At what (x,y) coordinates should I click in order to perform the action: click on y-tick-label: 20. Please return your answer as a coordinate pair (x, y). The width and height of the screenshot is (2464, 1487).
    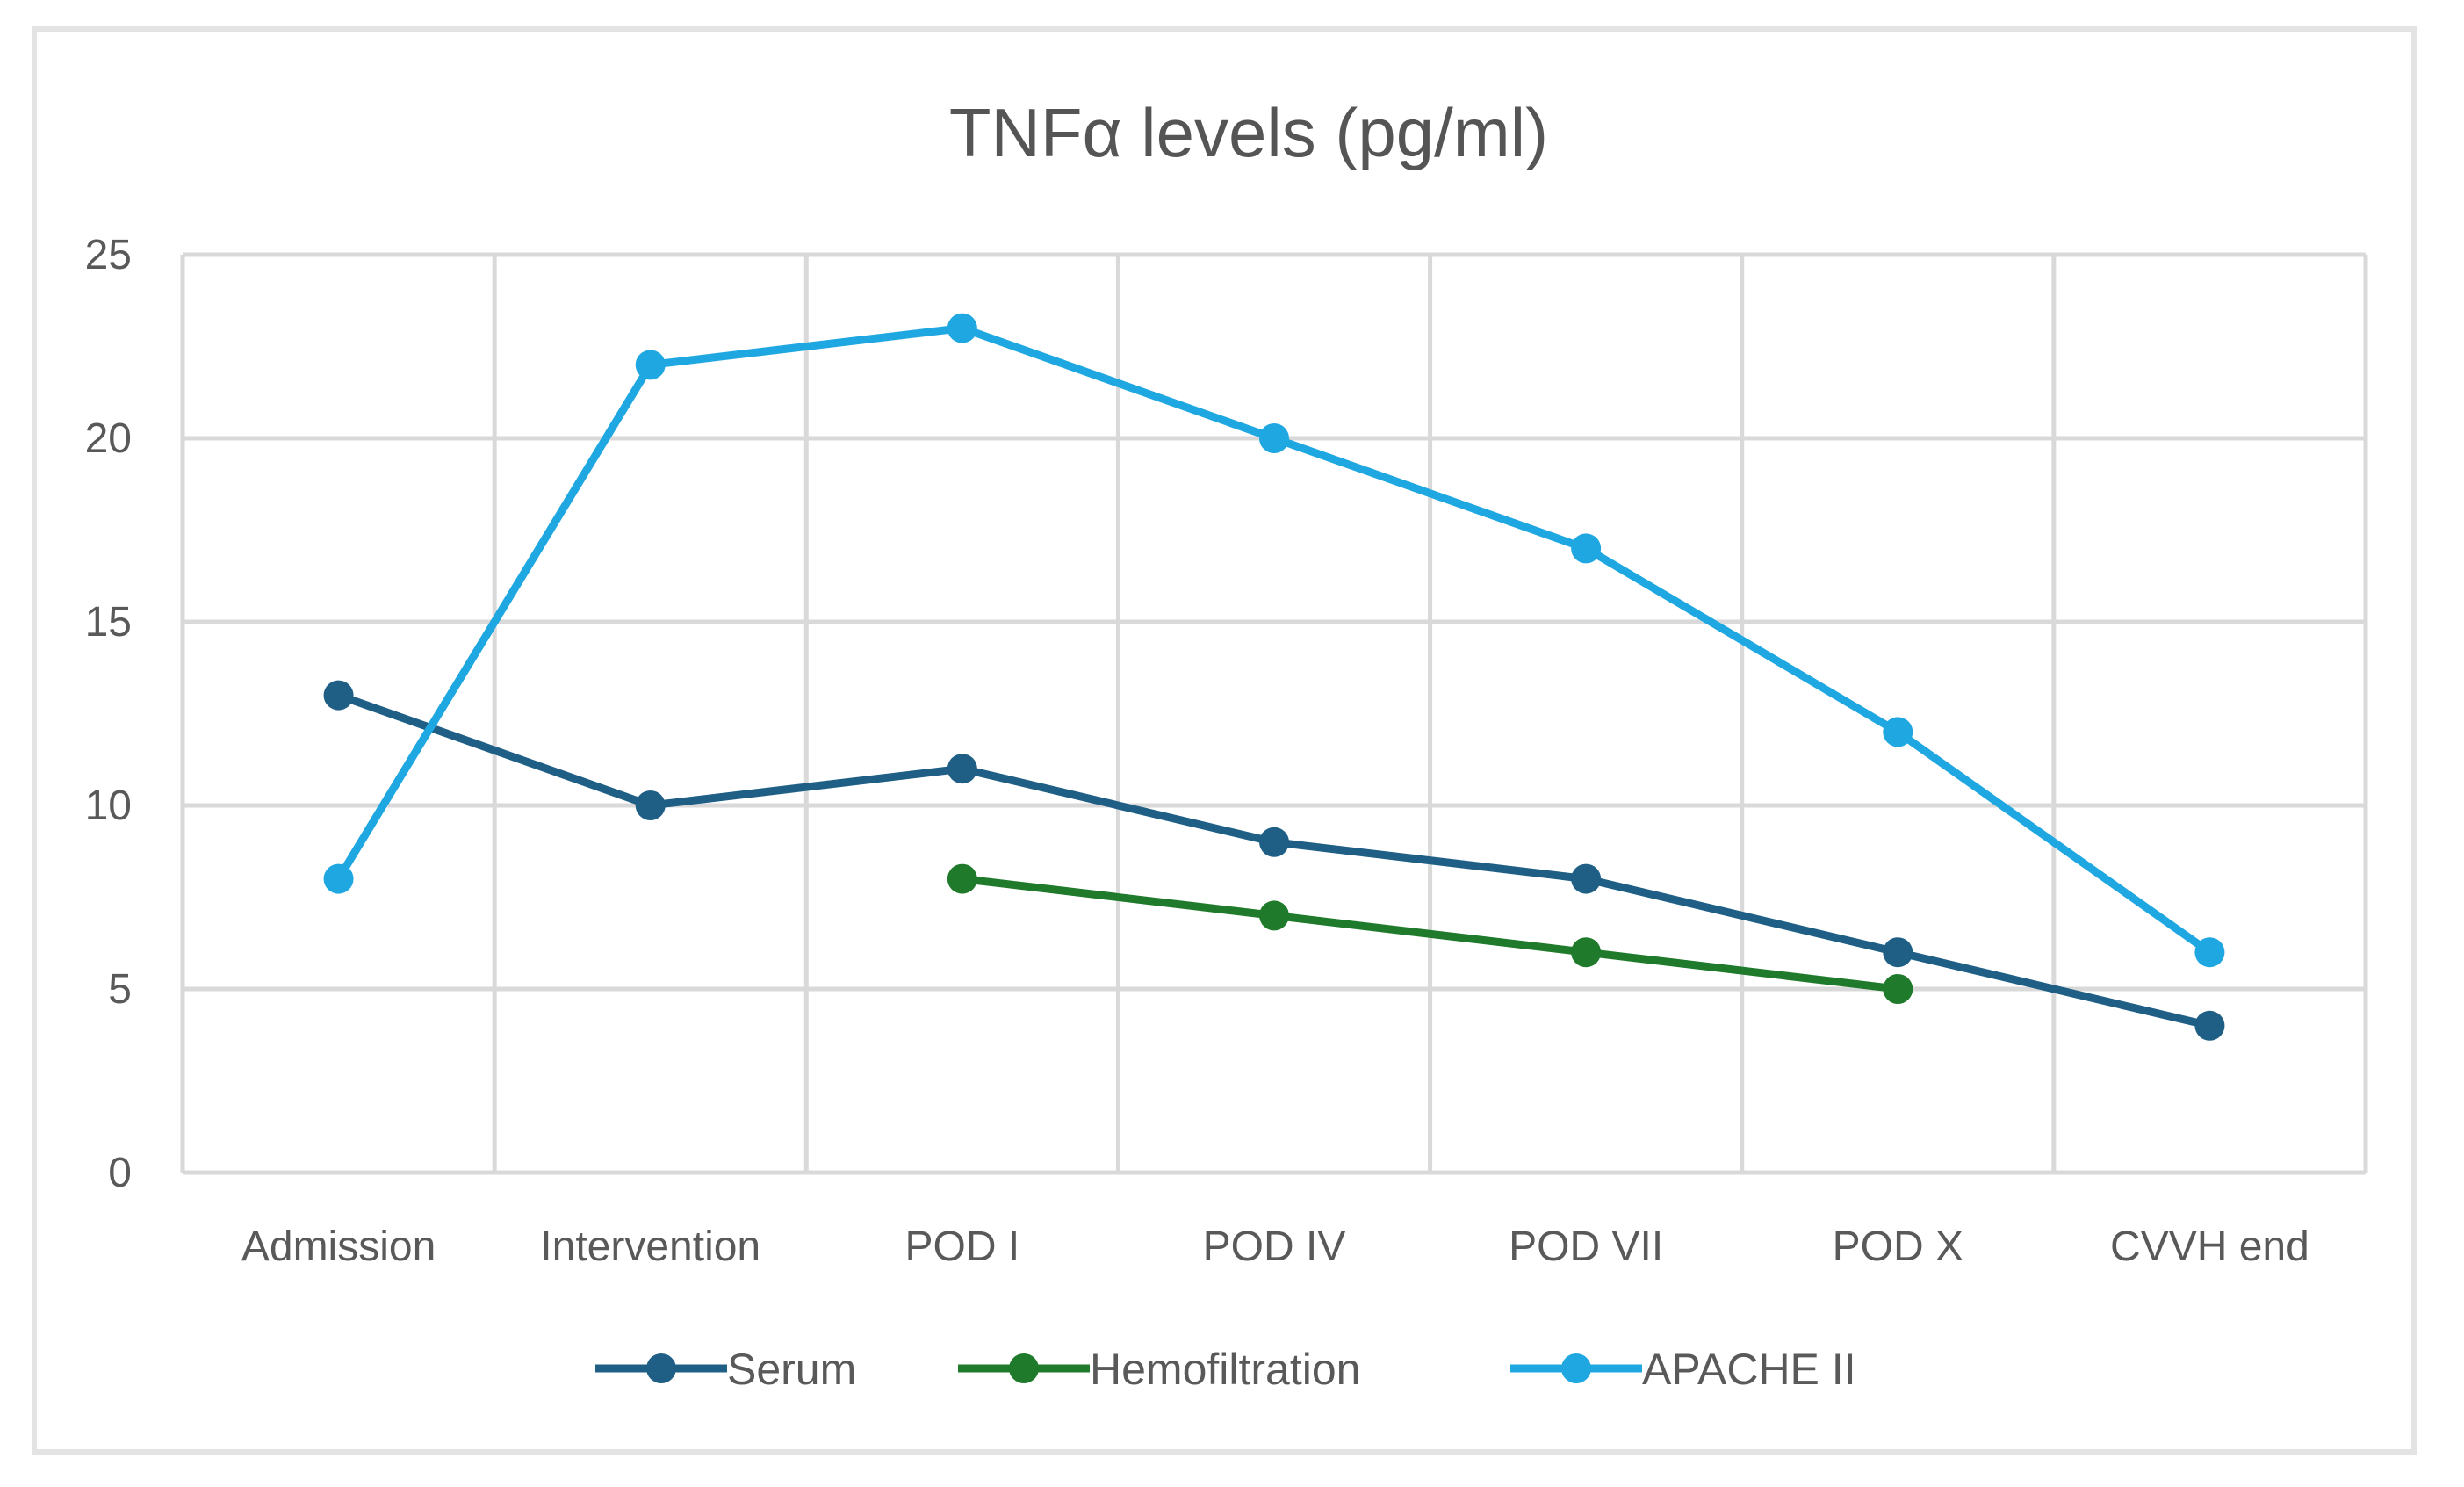
    Looking at the image, I should click on (108, 438).